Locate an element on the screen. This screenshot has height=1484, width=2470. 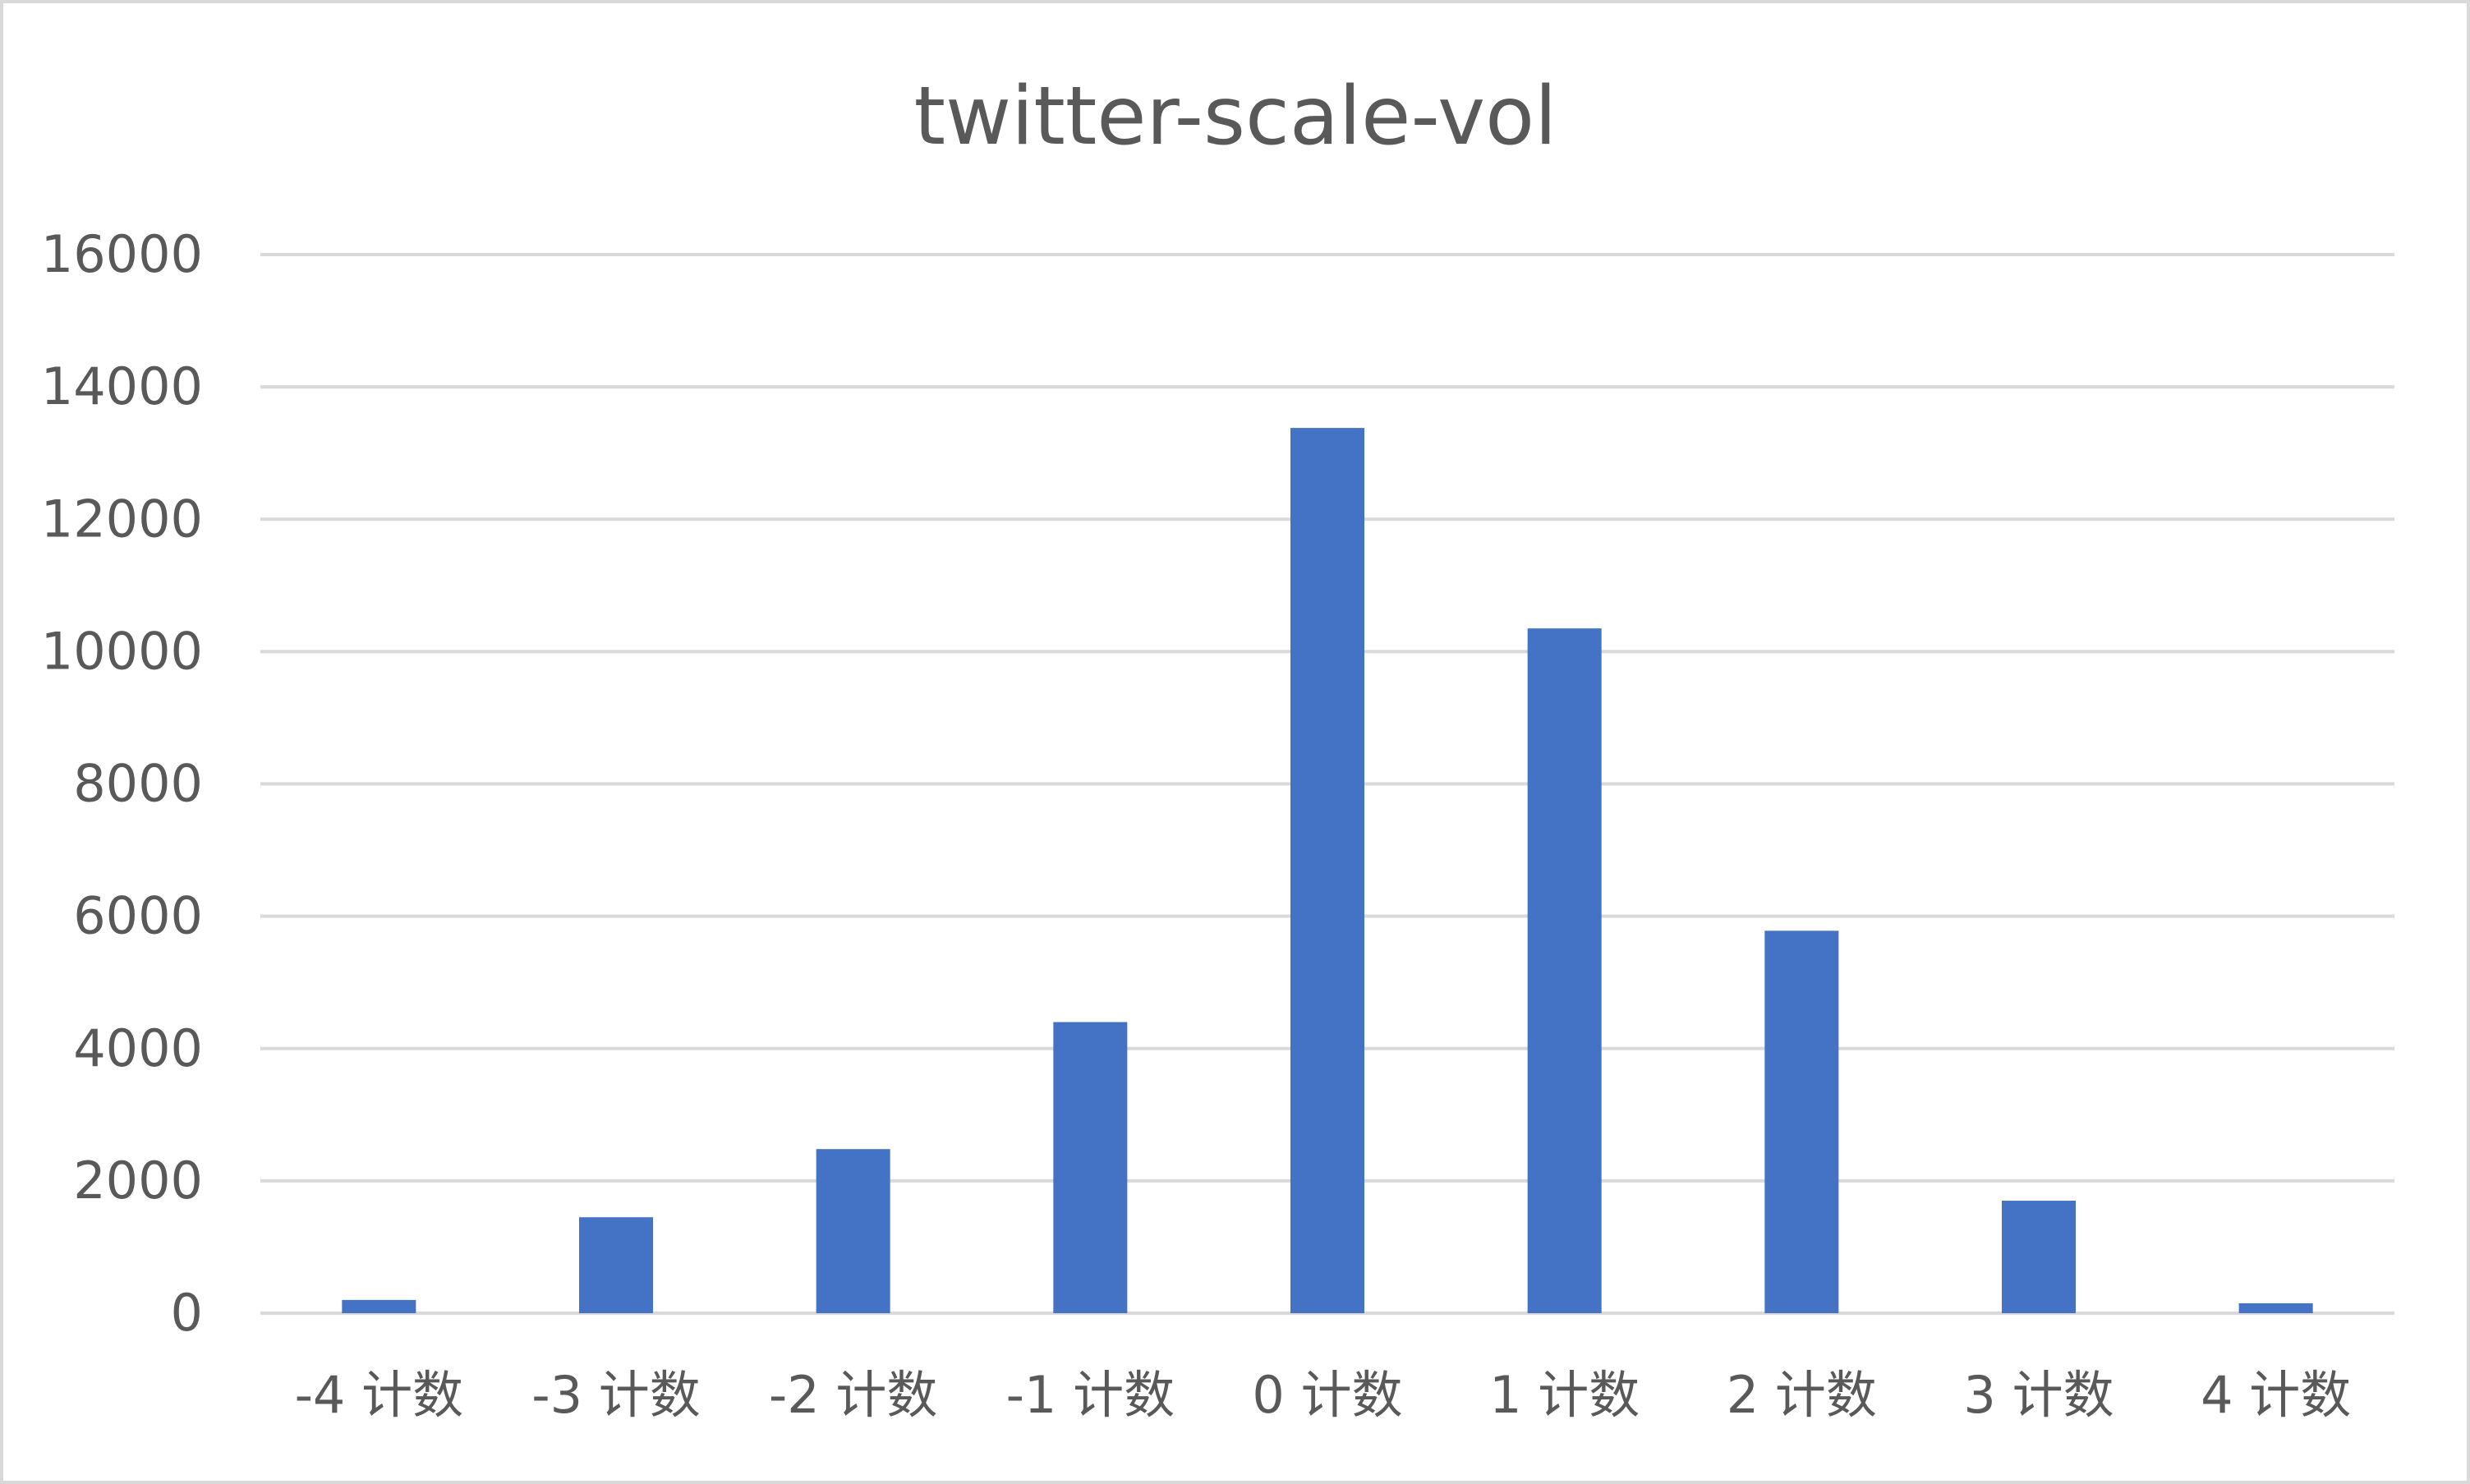
x-tick-label: -4 计数 is located at coordinates (379, 1395).